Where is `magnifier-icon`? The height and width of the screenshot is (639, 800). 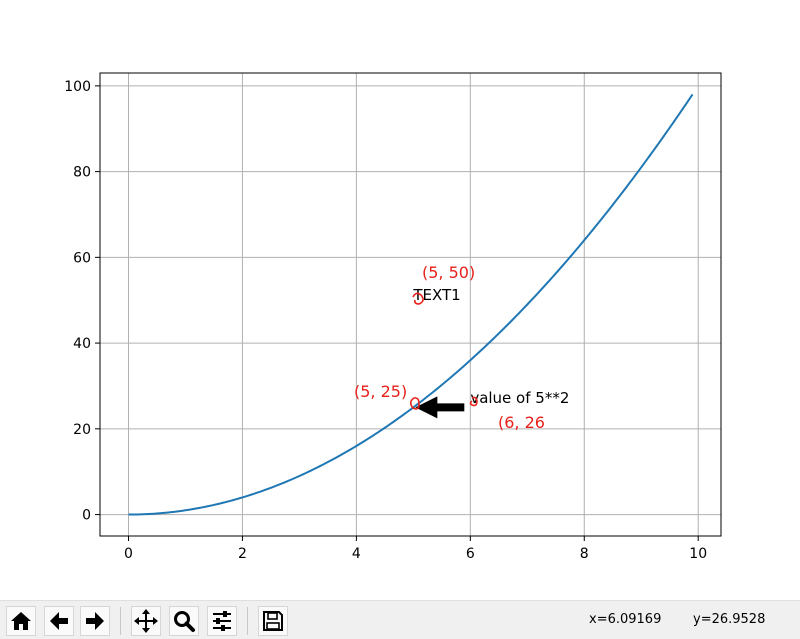 magnifier-icon is located at coordinates (184, 621).